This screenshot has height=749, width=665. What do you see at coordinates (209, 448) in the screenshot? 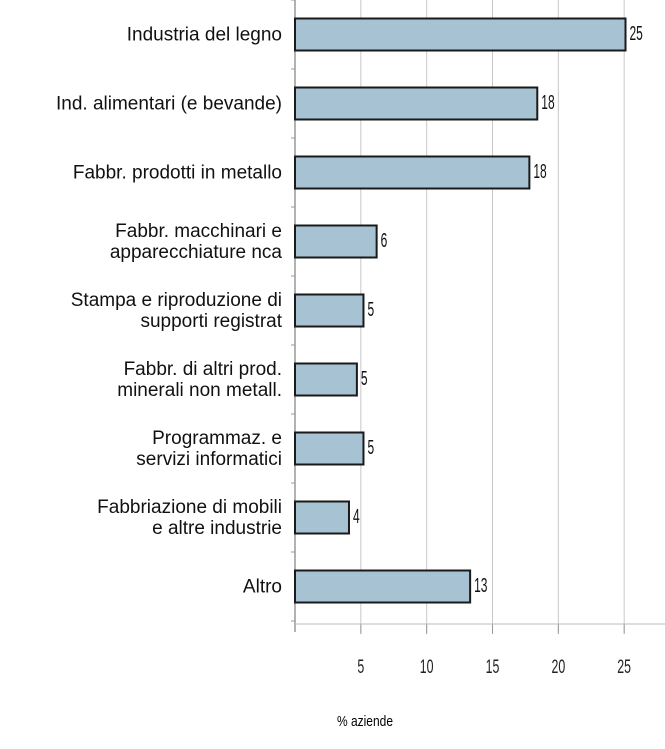
I see `y-tick-label: Programmaz. e servizi informatici` at bounding box center [209, 448].